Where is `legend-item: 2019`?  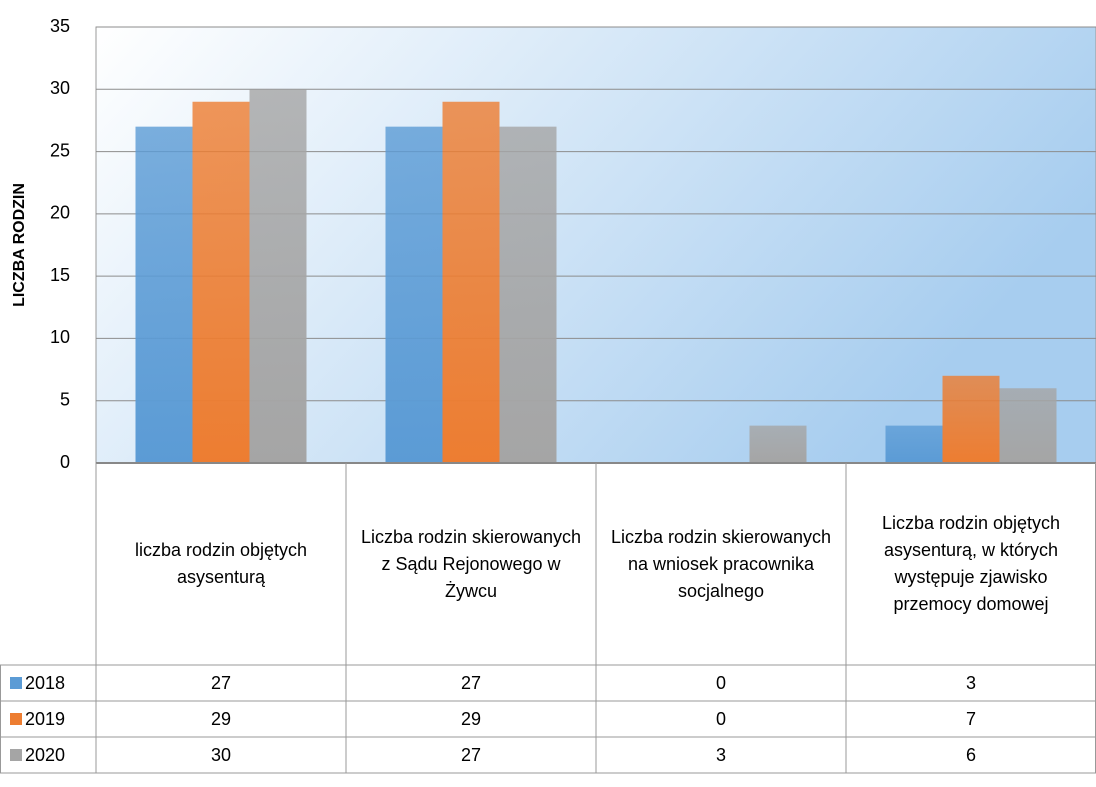
legend-item: 2019 is located at coordinates (48, 719).